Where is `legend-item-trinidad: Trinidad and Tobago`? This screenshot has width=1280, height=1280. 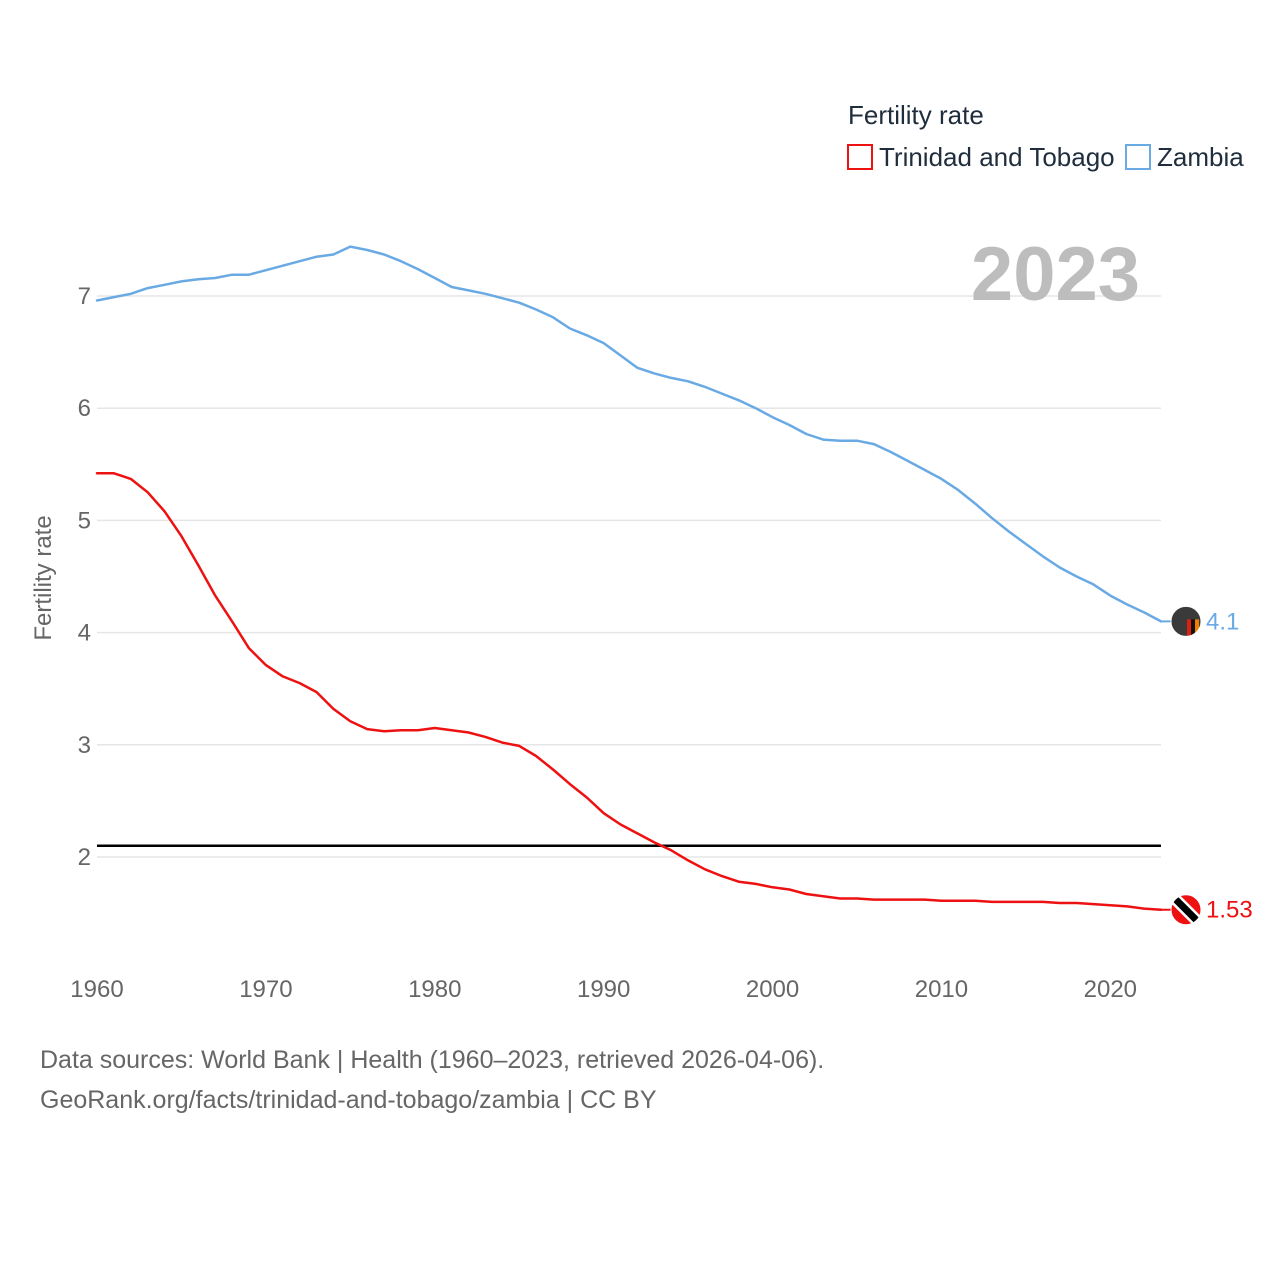 legend-item-trinidad: Trinidad and Tobago is located at coordinates (981, 157).